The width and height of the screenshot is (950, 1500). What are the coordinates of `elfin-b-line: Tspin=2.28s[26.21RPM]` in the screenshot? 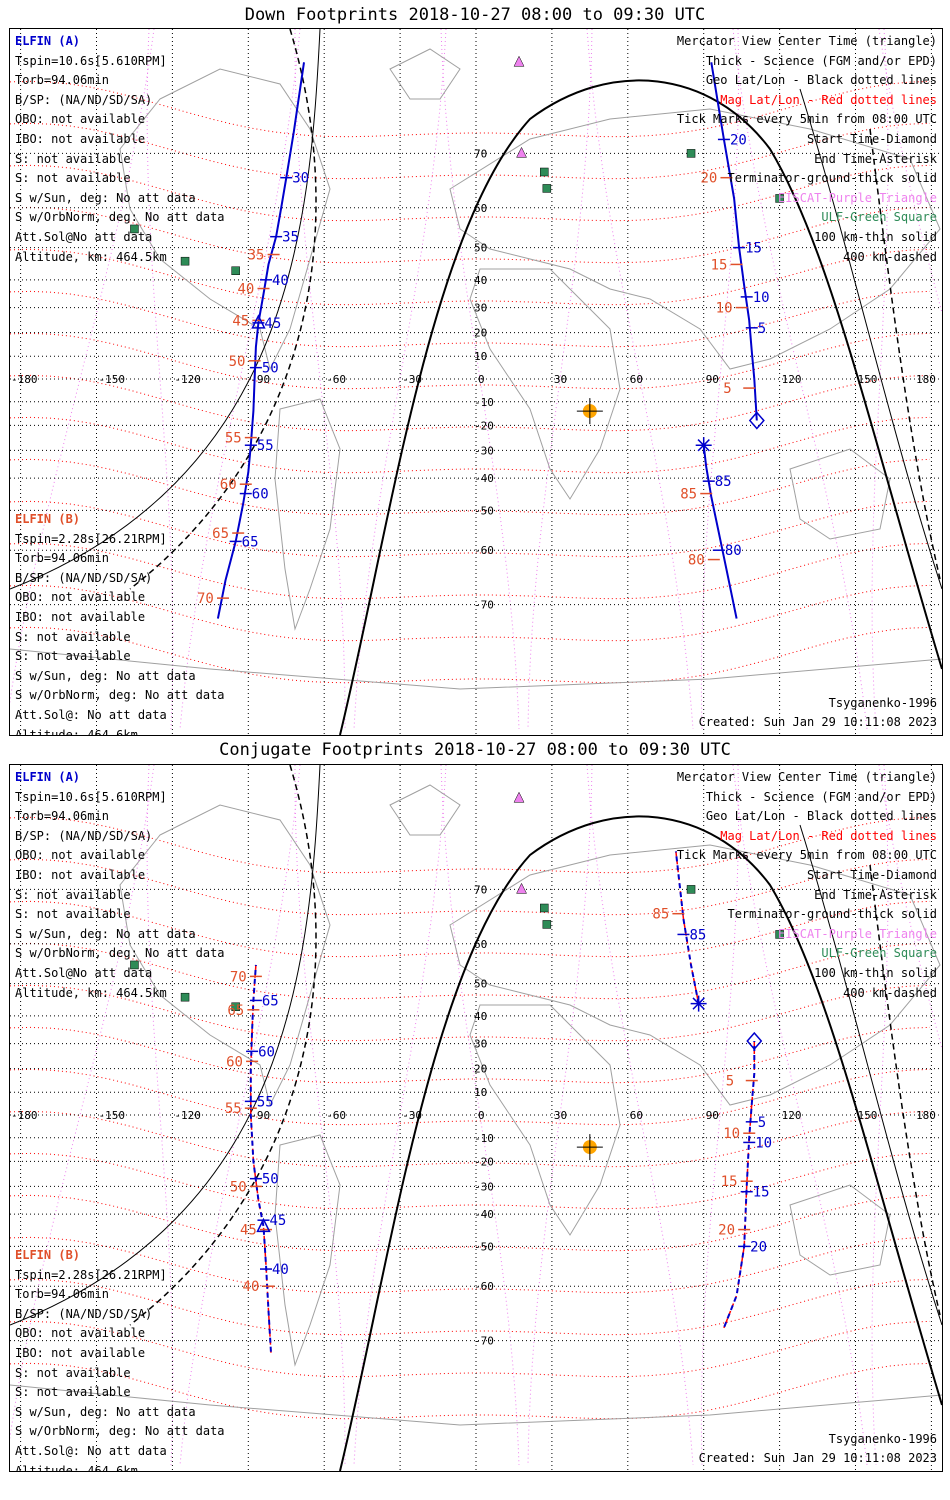 It's located at (91, 1274).